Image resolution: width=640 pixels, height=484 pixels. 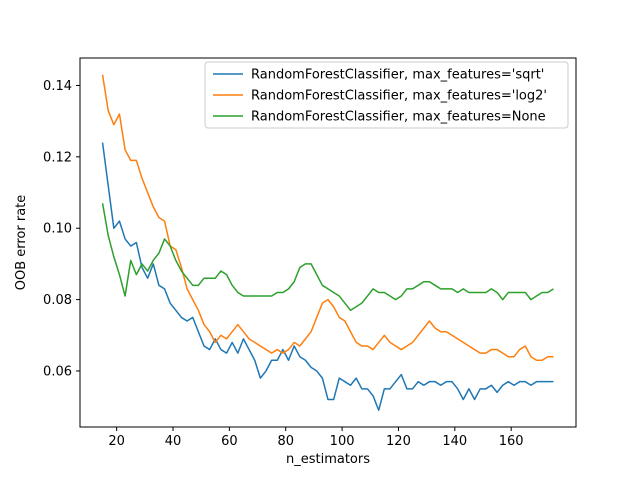 What do you see at coordinates (454, 441) in the screenshot?
I see `x-tick-label: 140` at bounding box center [454, 441].